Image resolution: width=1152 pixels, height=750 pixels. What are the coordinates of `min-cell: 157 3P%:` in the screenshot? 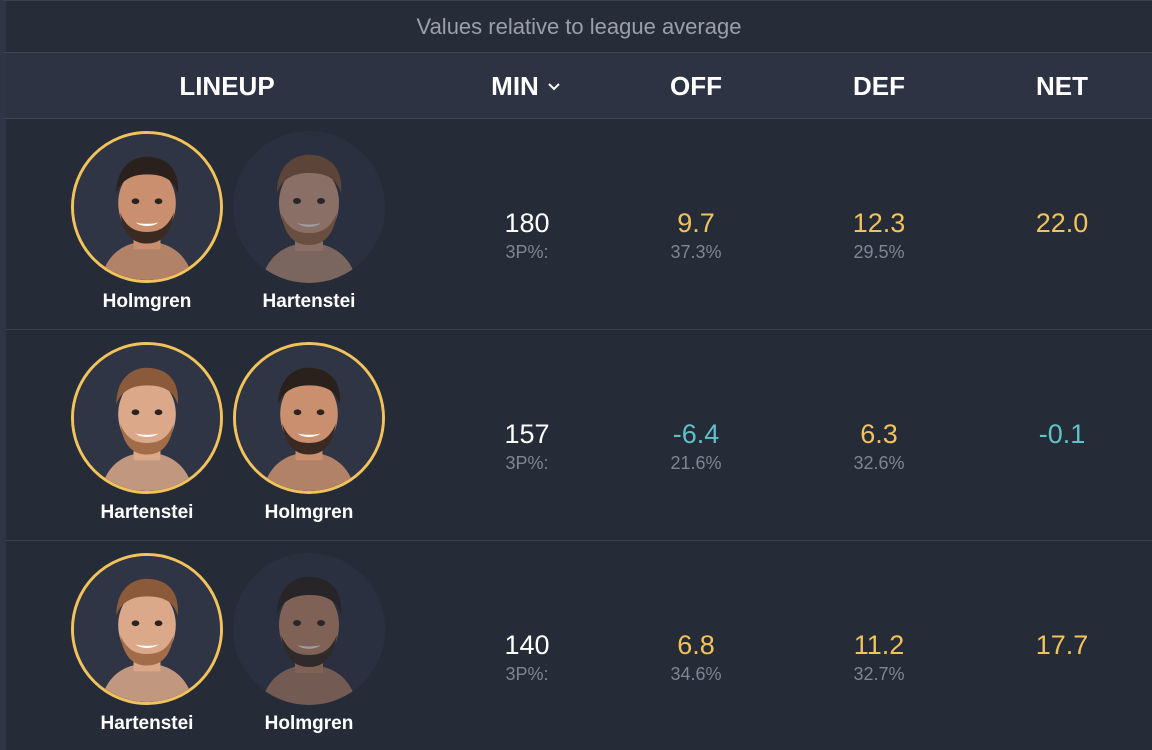 It's located at (527, 446).